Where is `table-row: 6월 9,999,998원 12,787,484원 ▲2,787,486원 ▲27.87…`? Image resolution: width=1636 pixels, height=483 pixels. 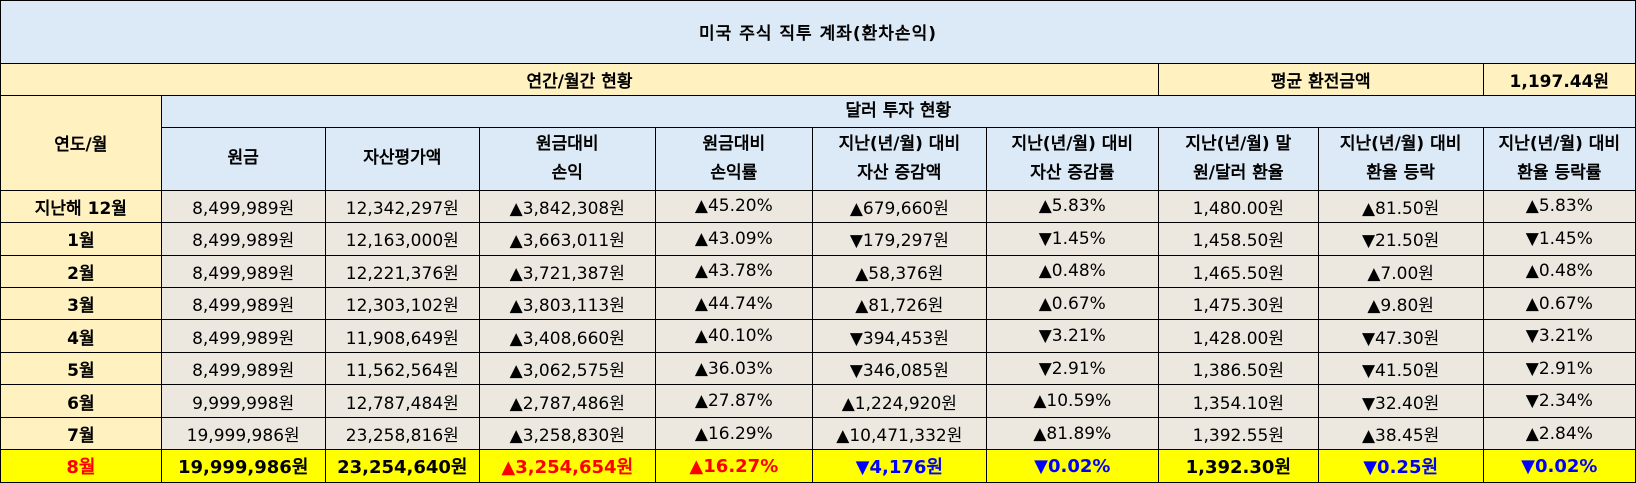
table-row: 6월 9,999,998원 12,787,484원 ▲2,787,486원 ▲27.87… is located at coordinates (818, 401).